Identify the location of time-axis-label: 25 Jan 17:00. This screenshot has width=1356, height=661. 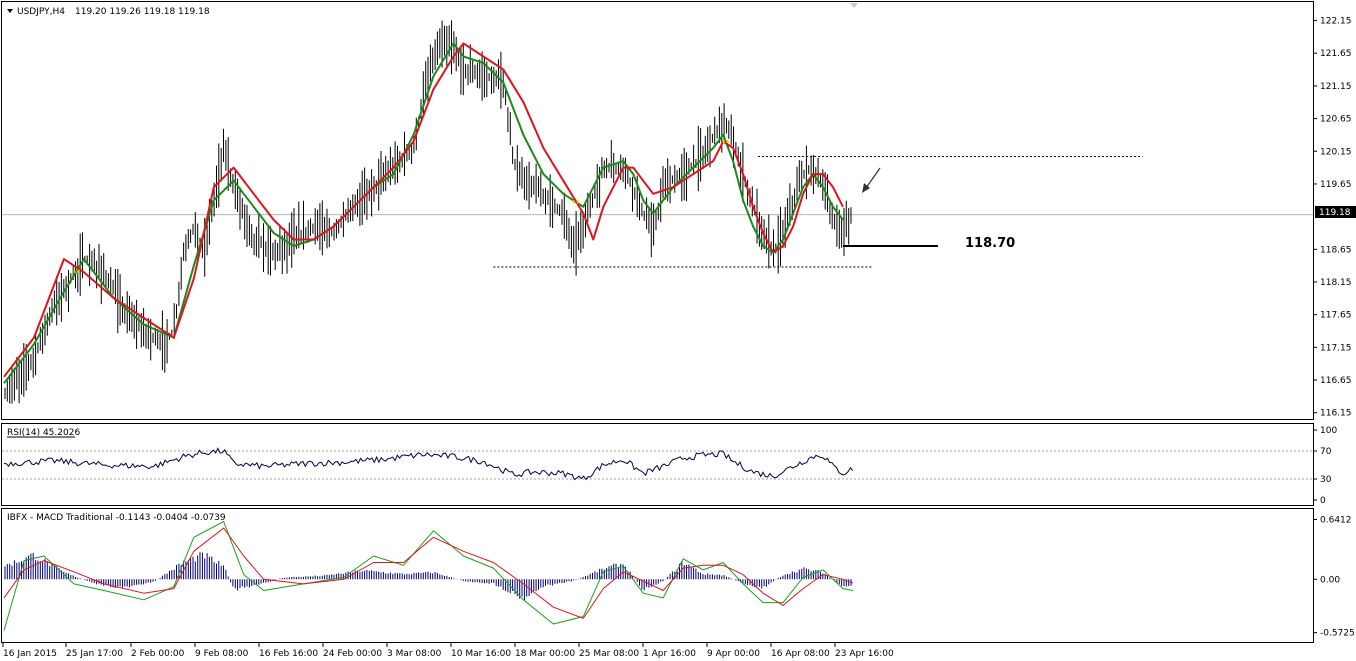
(94, 654).